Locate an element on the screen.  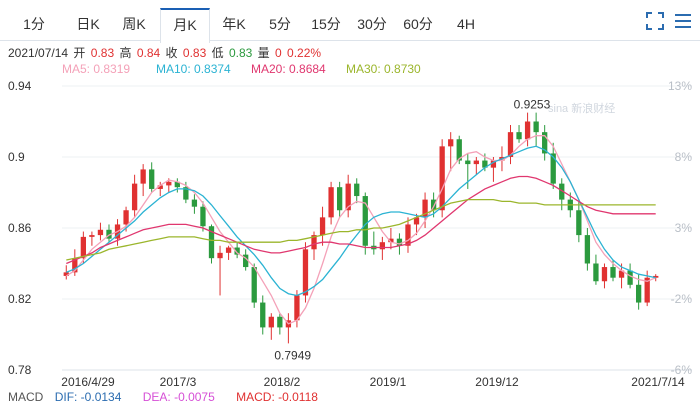
volume-value: 0 is located at coordinates (278, 53).